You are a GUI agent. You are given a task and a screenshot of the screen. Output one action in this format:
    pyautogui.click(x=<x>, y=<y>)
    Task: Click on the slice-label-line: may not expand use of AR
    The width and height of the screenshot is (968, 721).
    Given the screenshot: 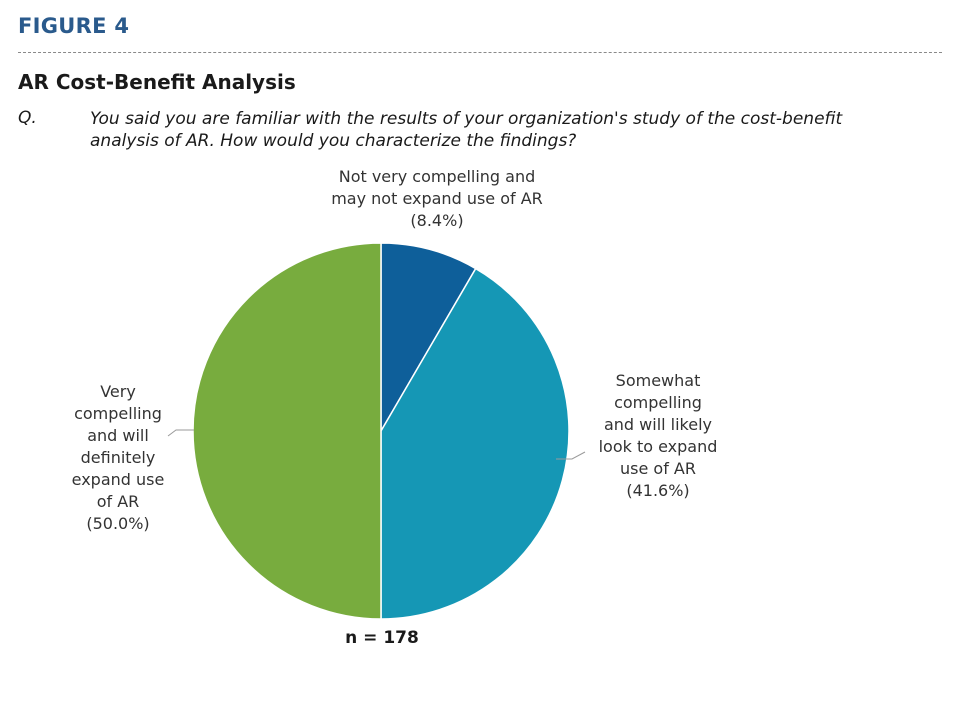 What is the action you would take?
    pyautogui.click(x=437, y=198)
    